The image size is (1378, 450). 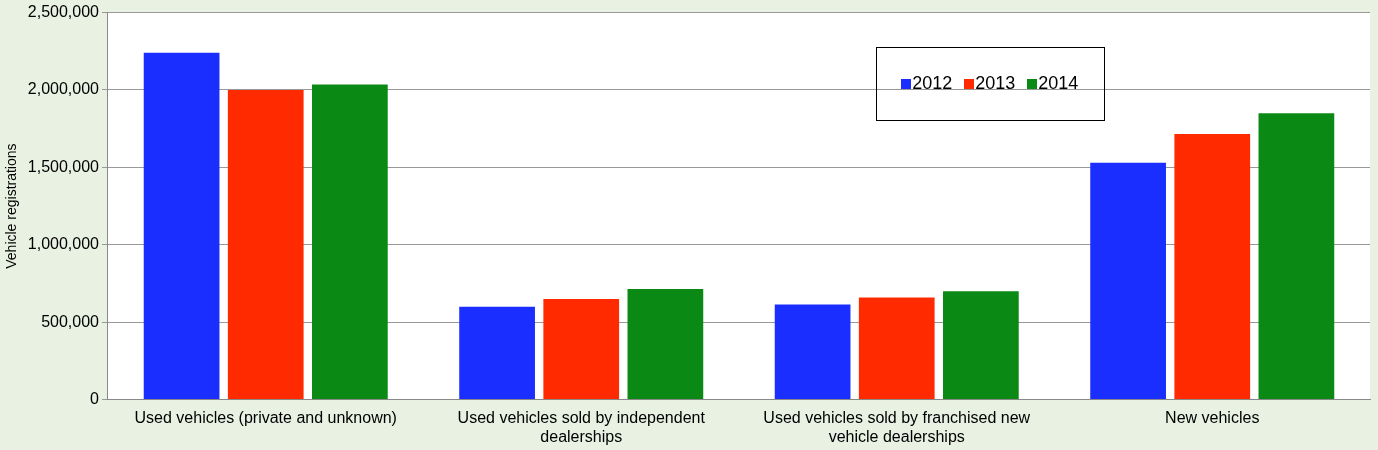 What do you see at coordinates (932, 84) in the screenshot?
I see `legend-label: 2012` at bounding box center [932, 84].